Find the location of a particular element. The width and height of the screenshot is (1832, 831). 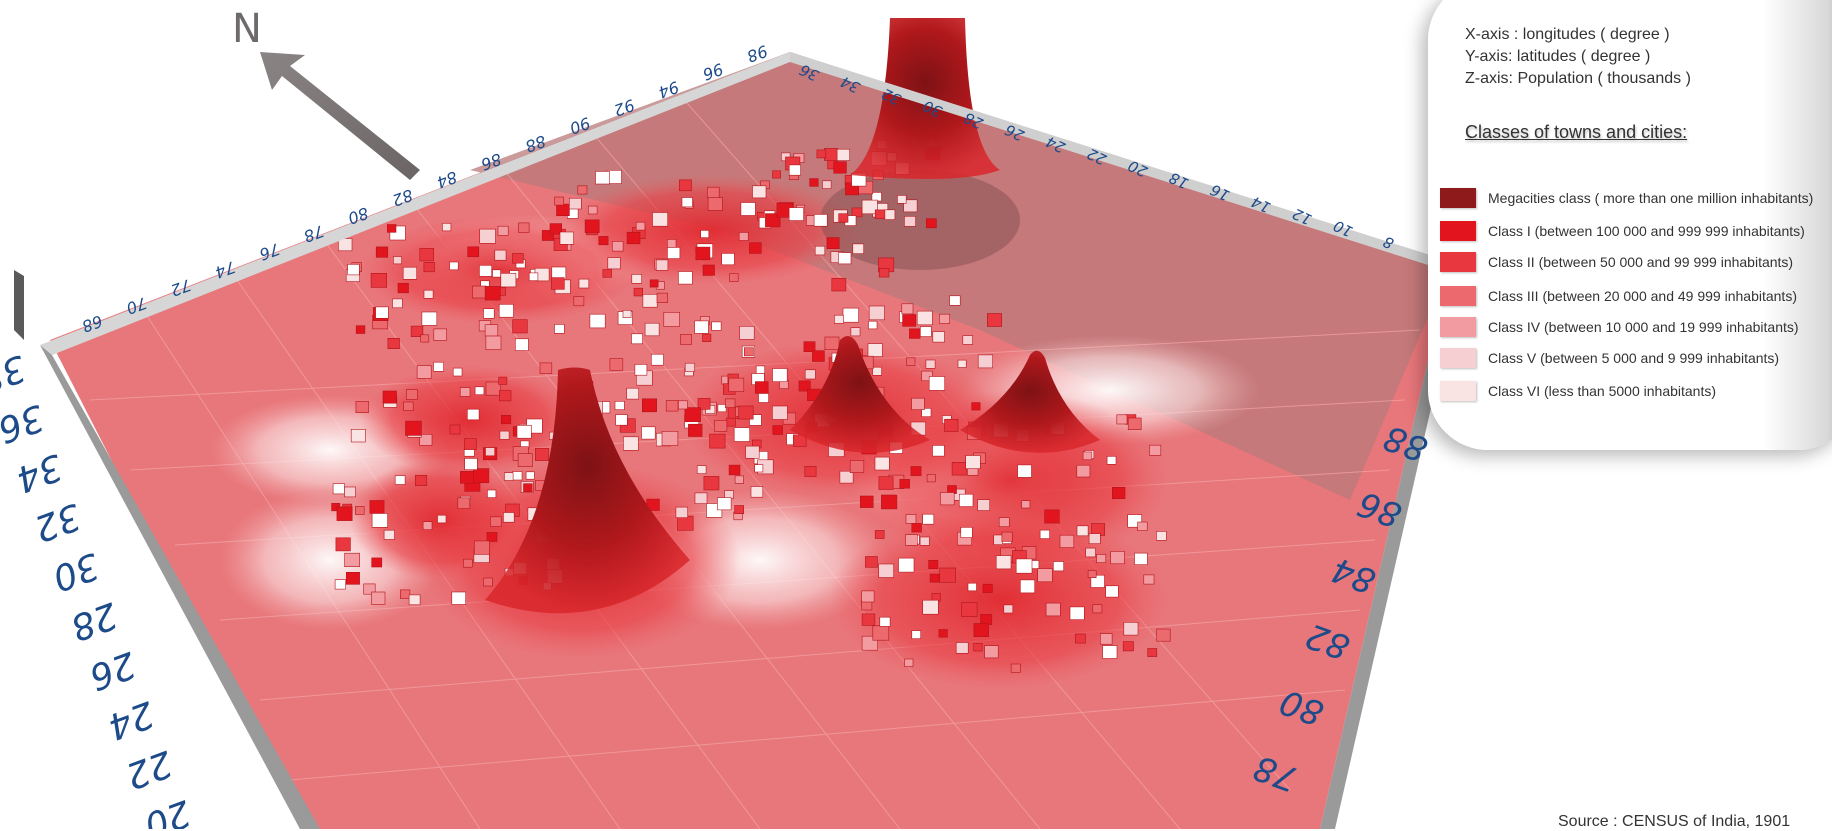

legend-item: Class VI (less than 5000 inhabitants) is located at coordinates (1578, 391).